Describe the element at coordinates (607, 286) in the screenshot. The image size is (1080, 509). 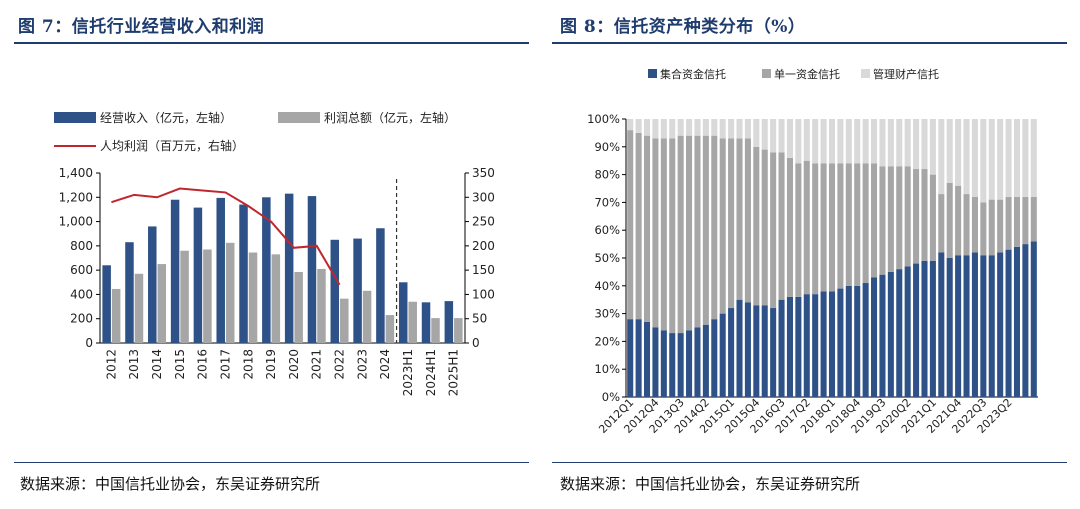
I see `y-tick-label: 40%` at that location.